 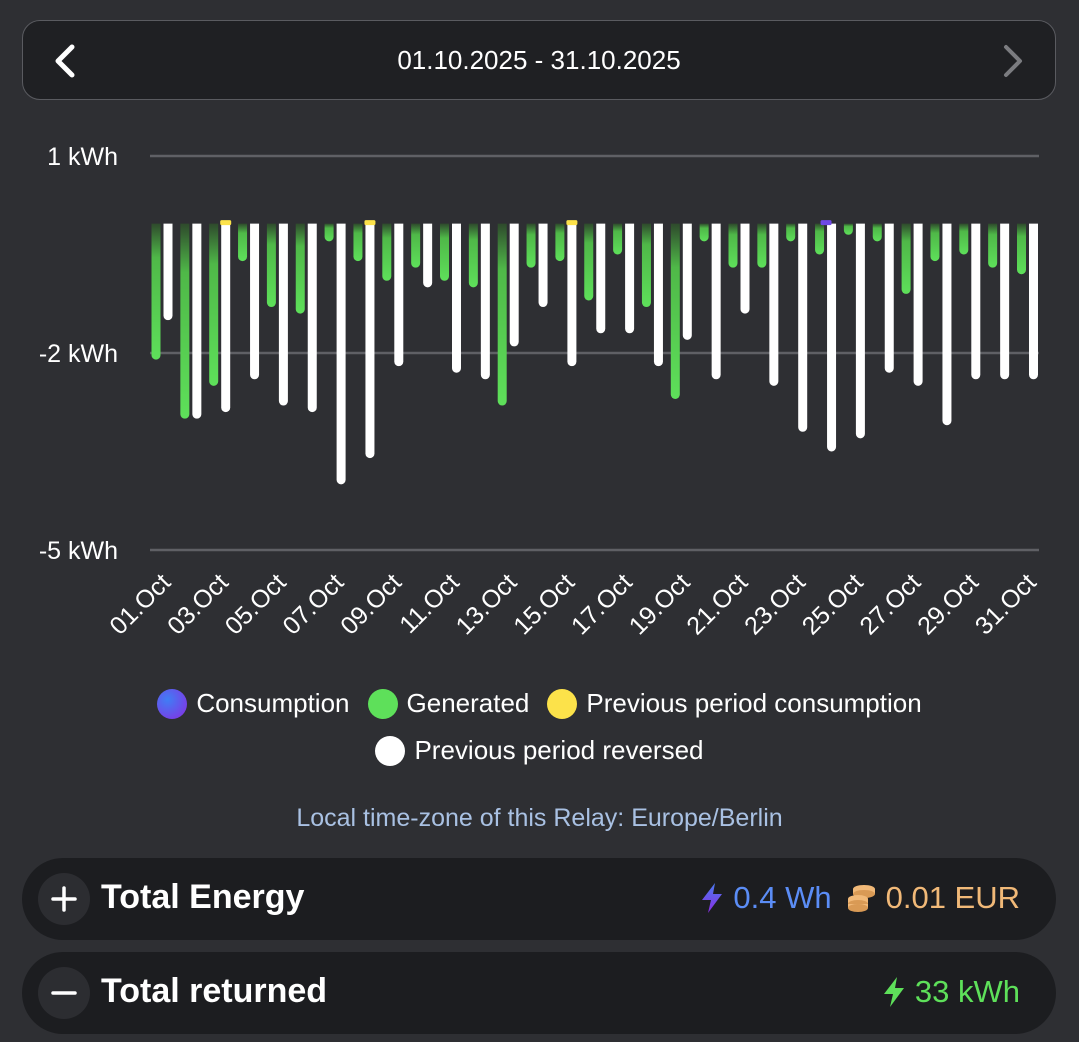 What do you see at coordinates (78, 354) in the screenshot?
I see `y-tick-label: -2 kWh` at bounding box center [78, 354].